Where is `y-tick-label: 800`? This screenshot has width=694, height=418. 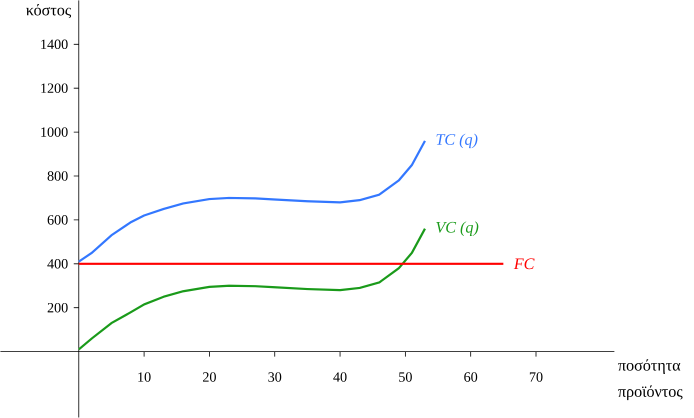
y-tick-label: 800 is located at coordinates (58, 176).